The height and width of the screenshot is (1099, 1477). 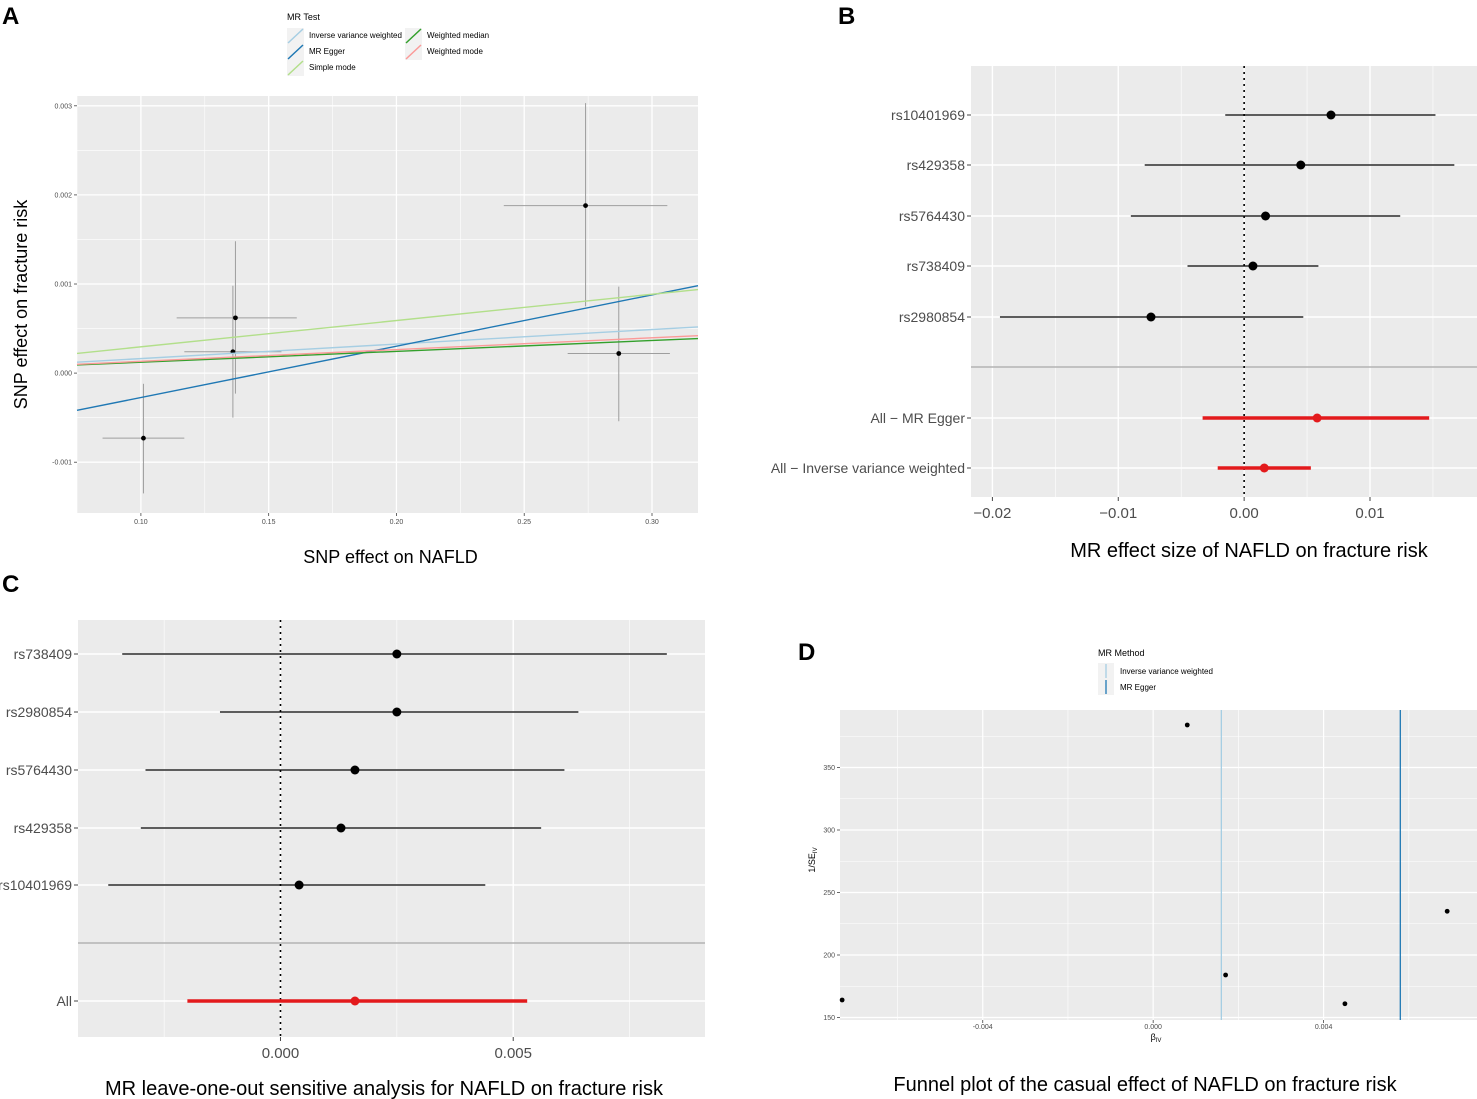 What do you see at coordinates (928, 115) in the screenshot?
I see `panel-b-row-label: rs10401969` at bounding box center [928, 115].